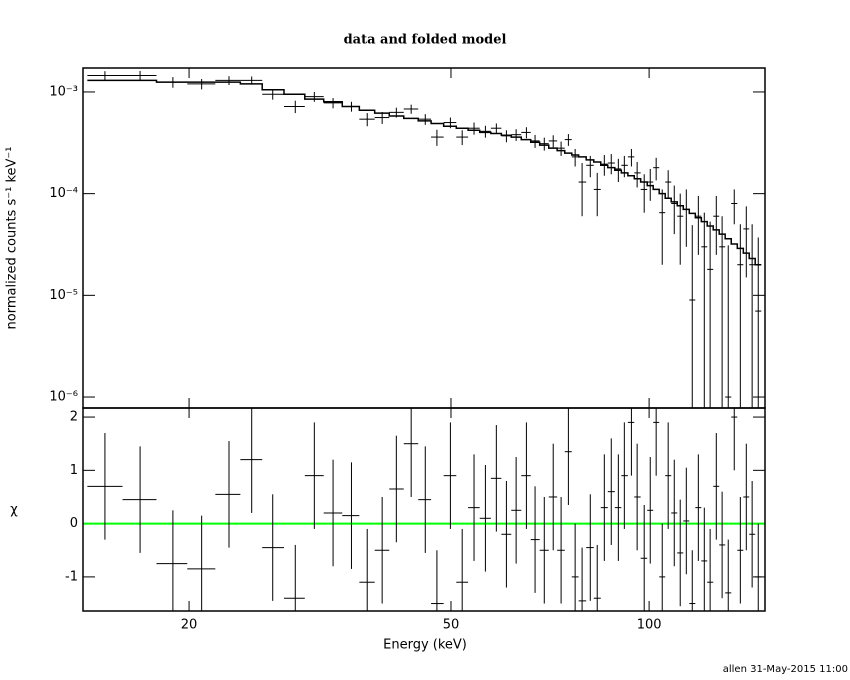  Describe the element at coordinates (74, 523) in the screenshot. I see `y-tick-label: 0` at that location.